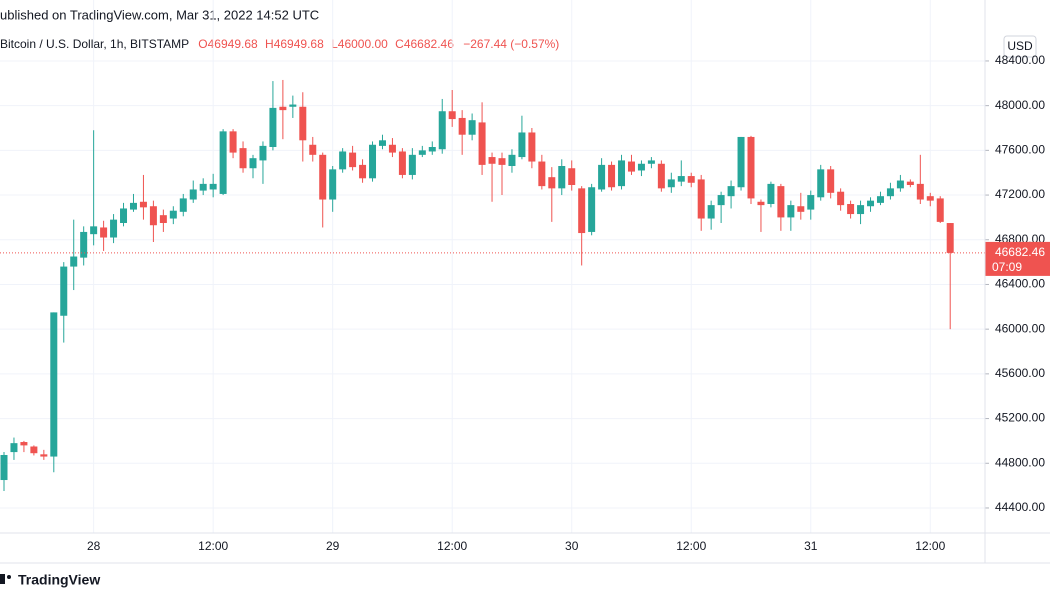 This screenshot has width=1050, height=600. What do you see at coordinates (1020, 105) in the screenshot?
I see `y-tick-label: 48000.00` at bounding box center [1020, 105].